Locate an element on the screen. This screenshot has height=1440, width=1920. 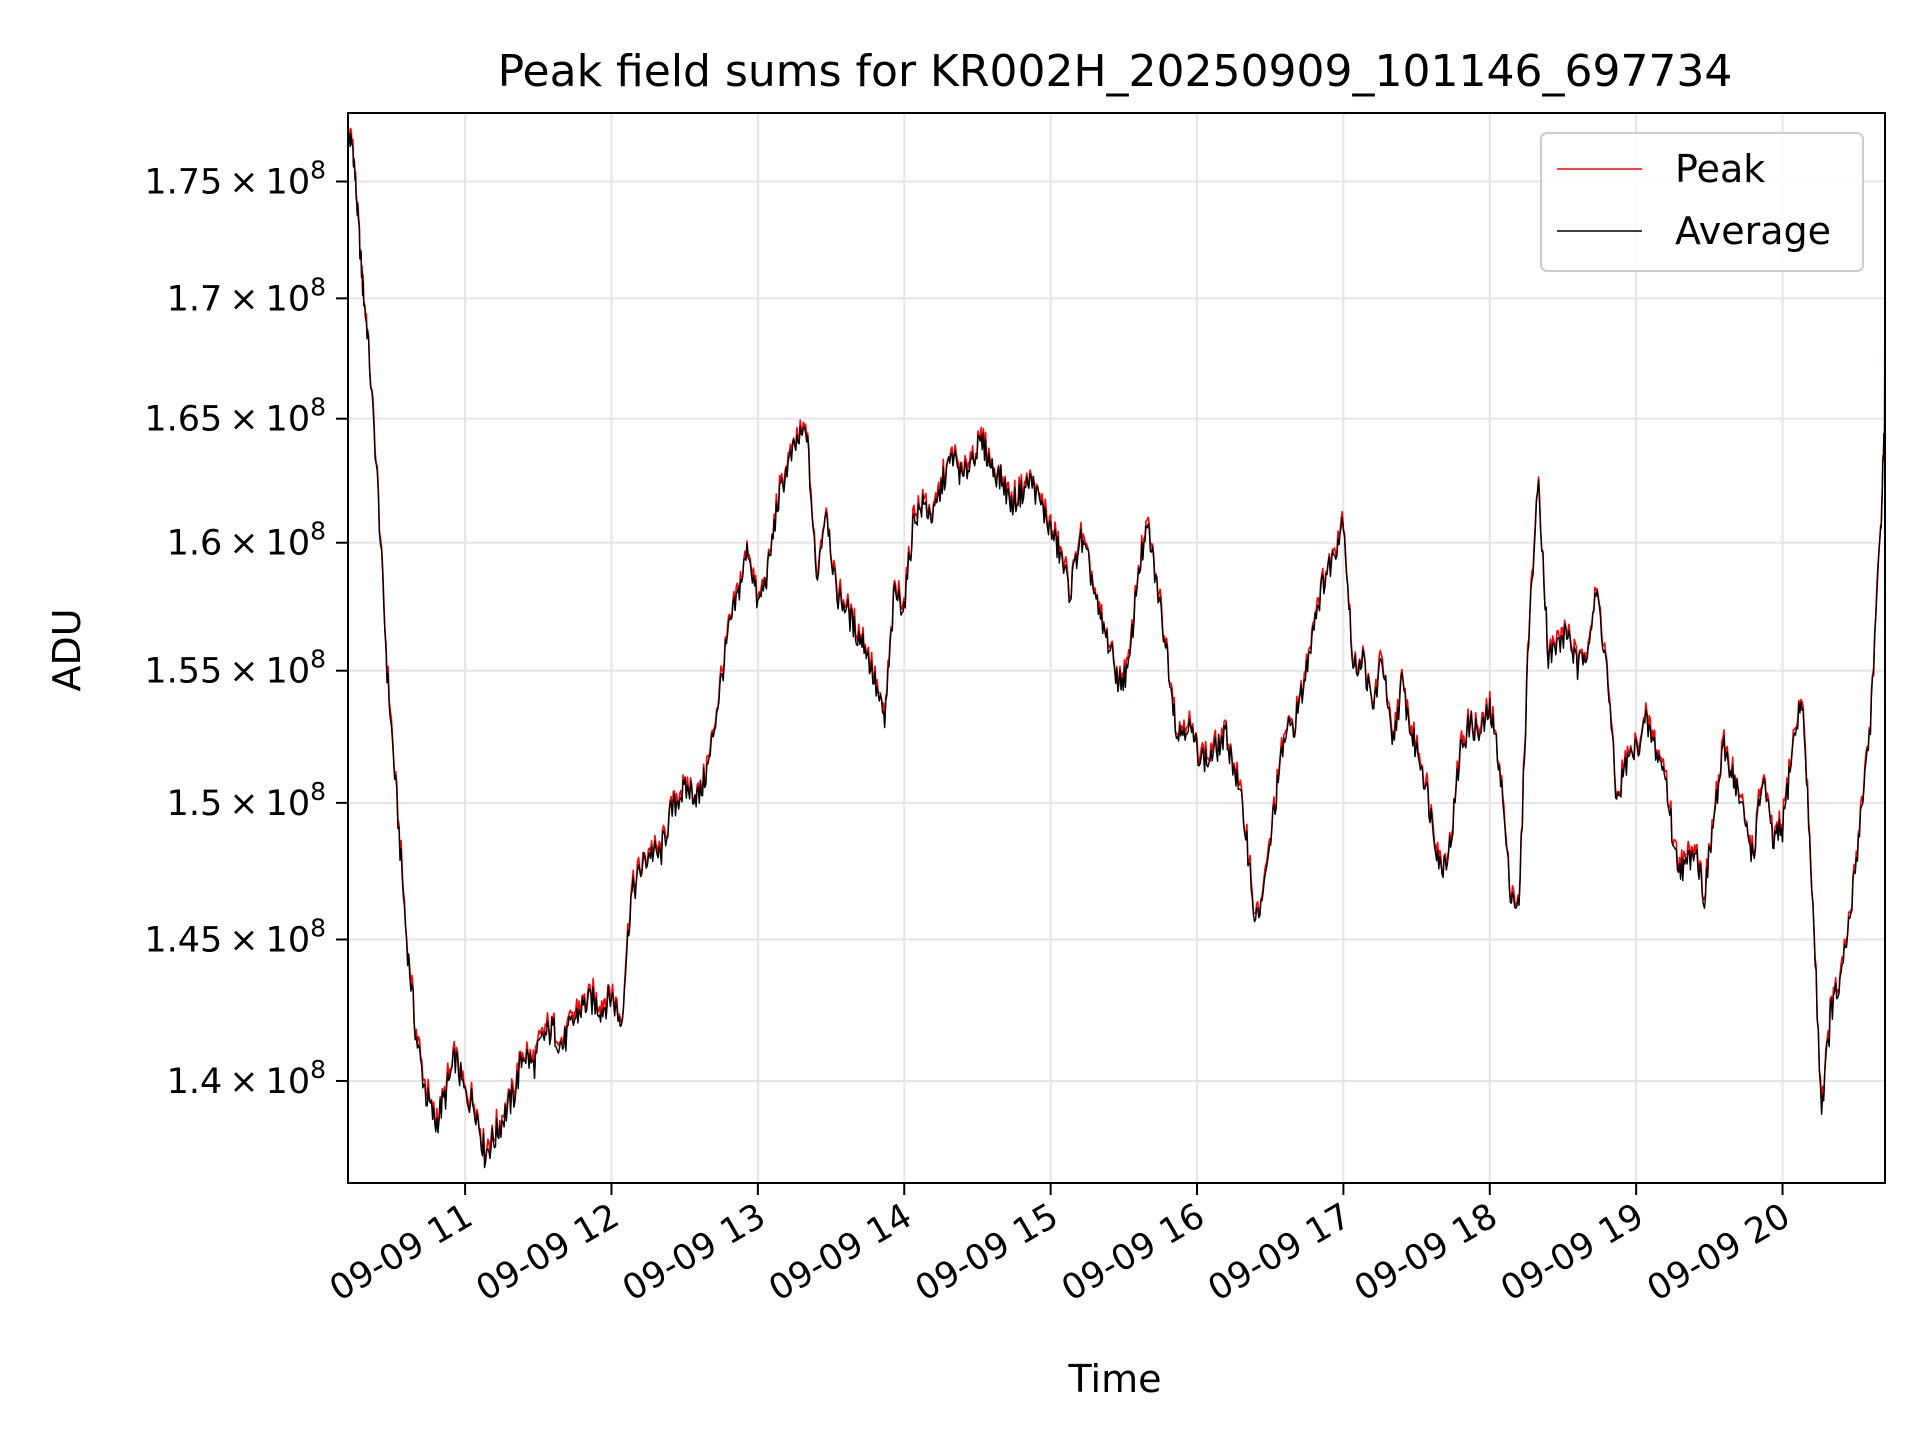
legend: Peak Average is located at coordinates (1702, 202).